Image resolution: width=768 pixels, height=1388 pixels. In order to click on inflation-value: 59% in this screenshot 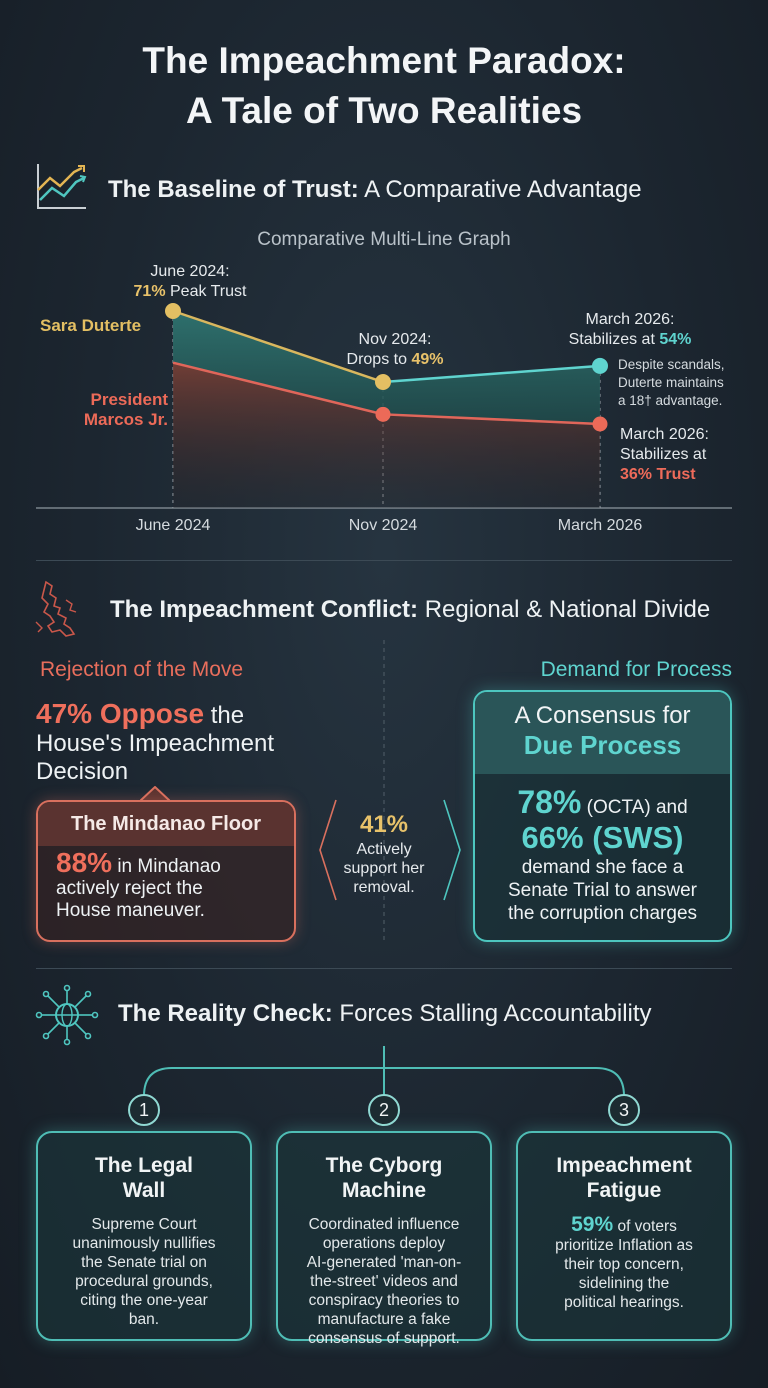, I will do `click(592, 1224)`.